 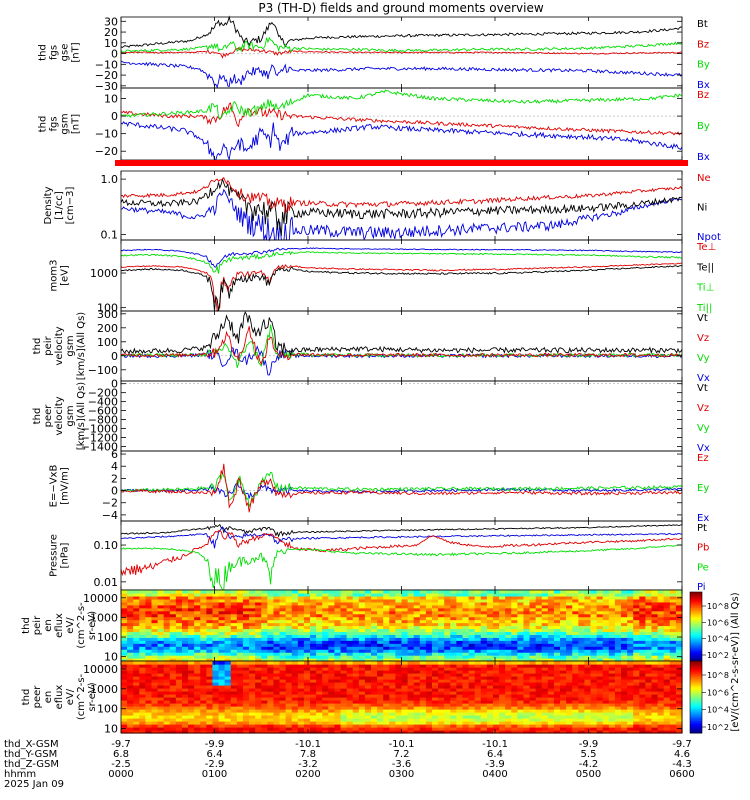 I want to click on peer-velocity-ytick-label: −800, so click(x=103, y=420).